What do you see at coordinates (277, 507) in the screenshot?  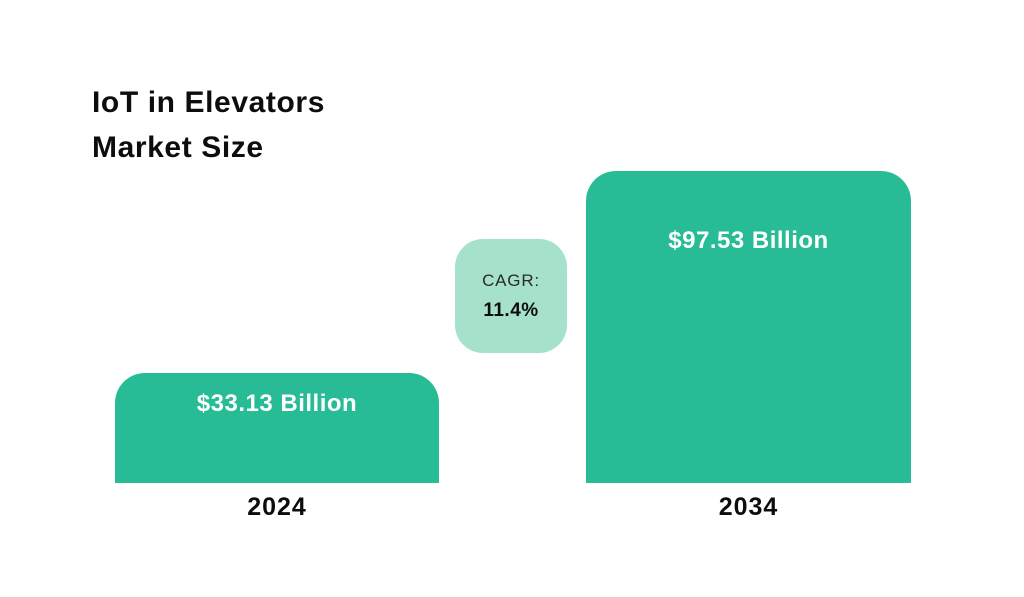 I see `axis-label-2024: 2024` at bounding box center [277, 507].